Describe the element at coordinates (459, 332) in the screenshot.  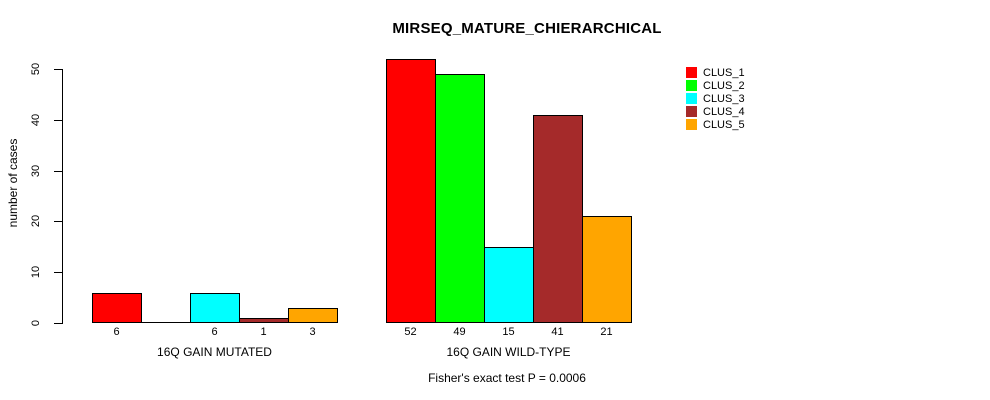
I see `bar-value-label: 49` at that location.